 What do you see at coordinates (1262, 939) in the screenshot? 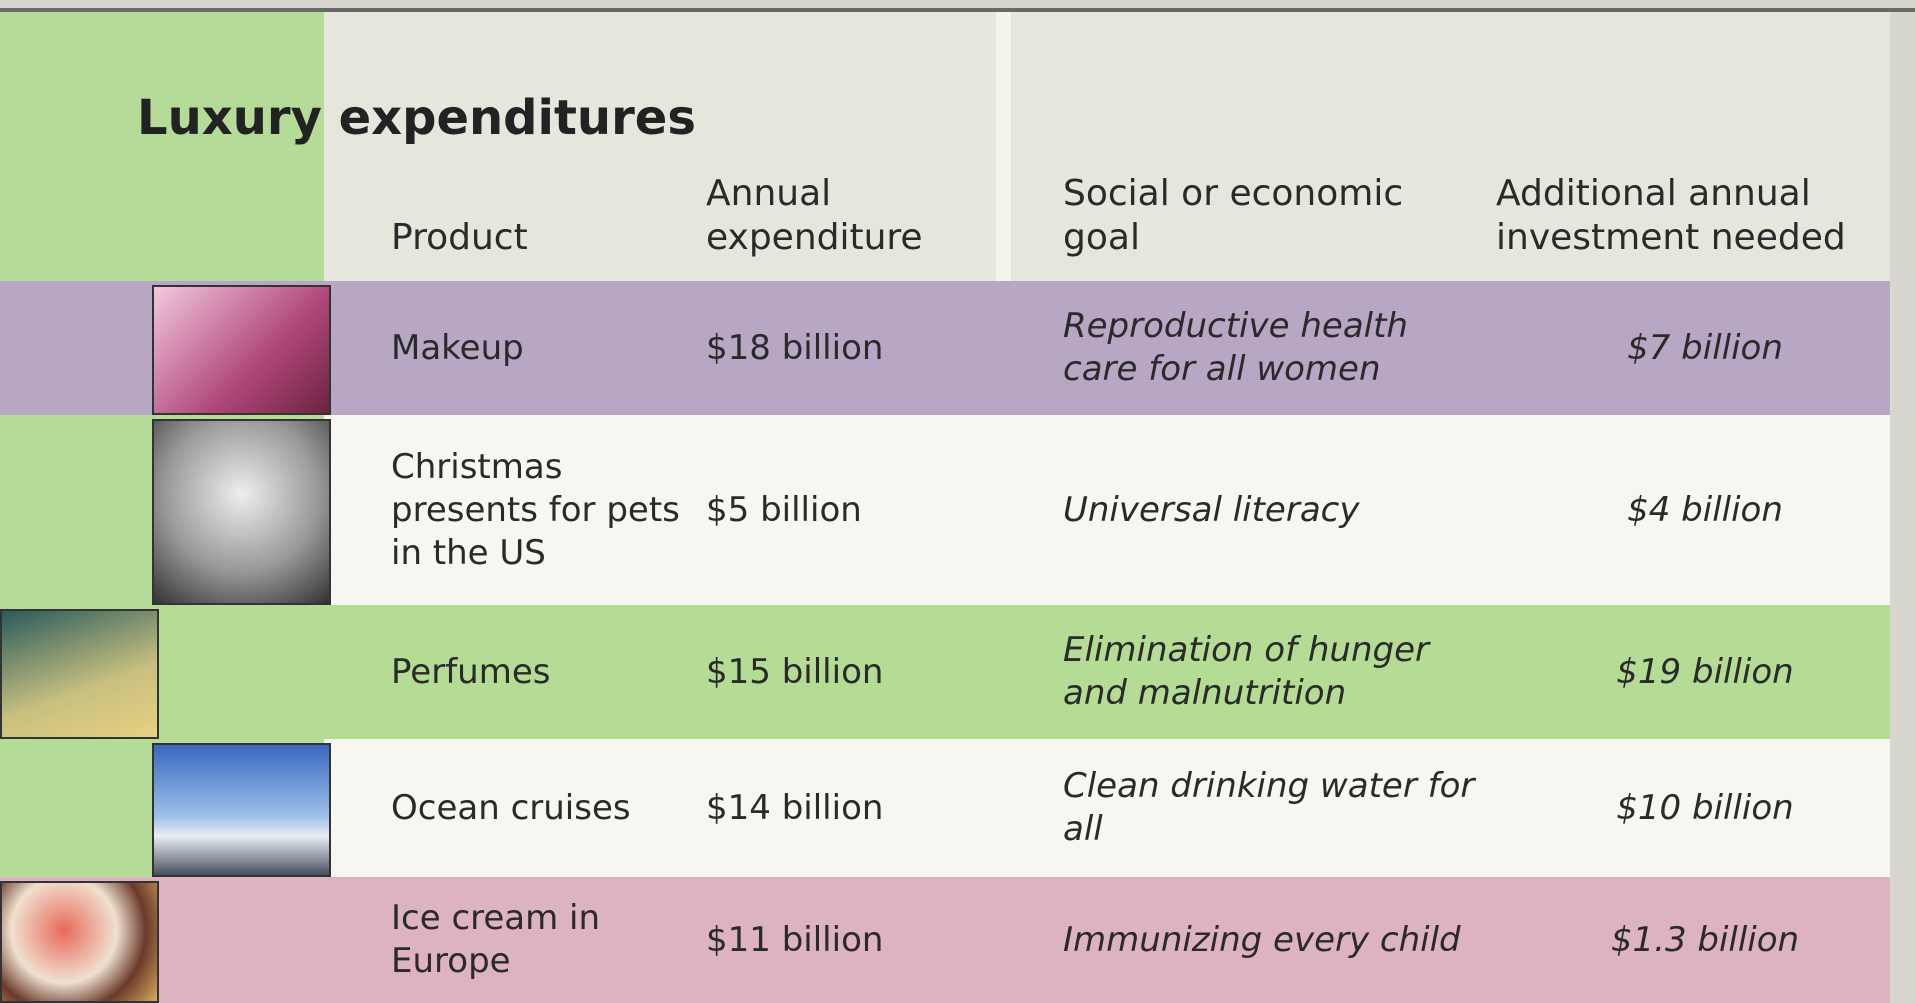
I see `table-cell: Immunizing every child` at bounding box center [1262, 939].